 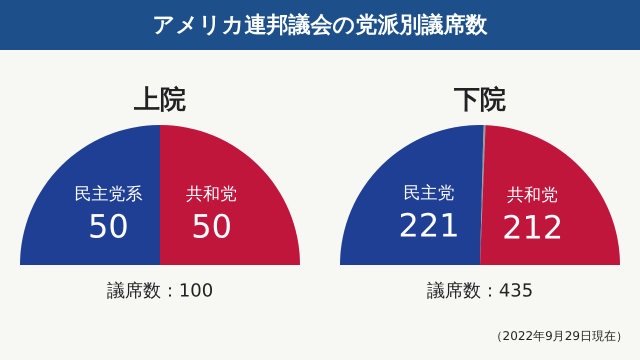 I want to click on chart-subtitle: 下院, so click(x=479, y=100).